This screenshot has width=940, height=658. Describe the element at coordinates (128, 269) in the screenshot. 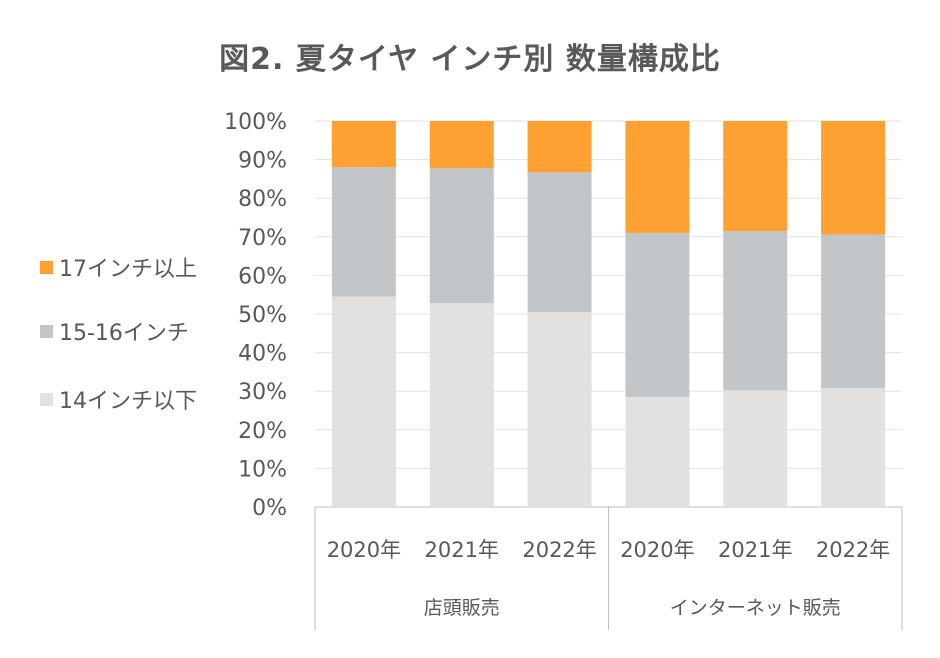

I see `legend-label: 17インチ以上` at that location.